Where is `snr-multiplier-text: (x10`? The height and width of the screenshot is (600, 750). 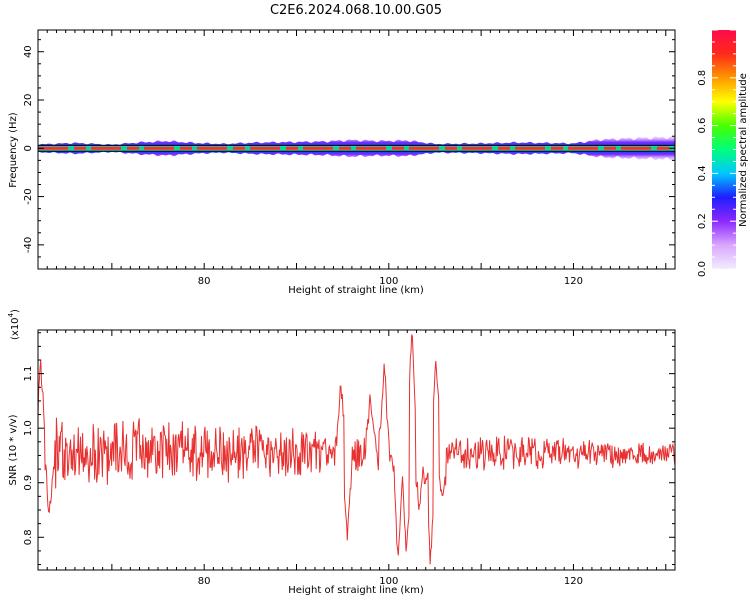 snr-multiplier-text: (x10 is located at coordinates (15, 328).